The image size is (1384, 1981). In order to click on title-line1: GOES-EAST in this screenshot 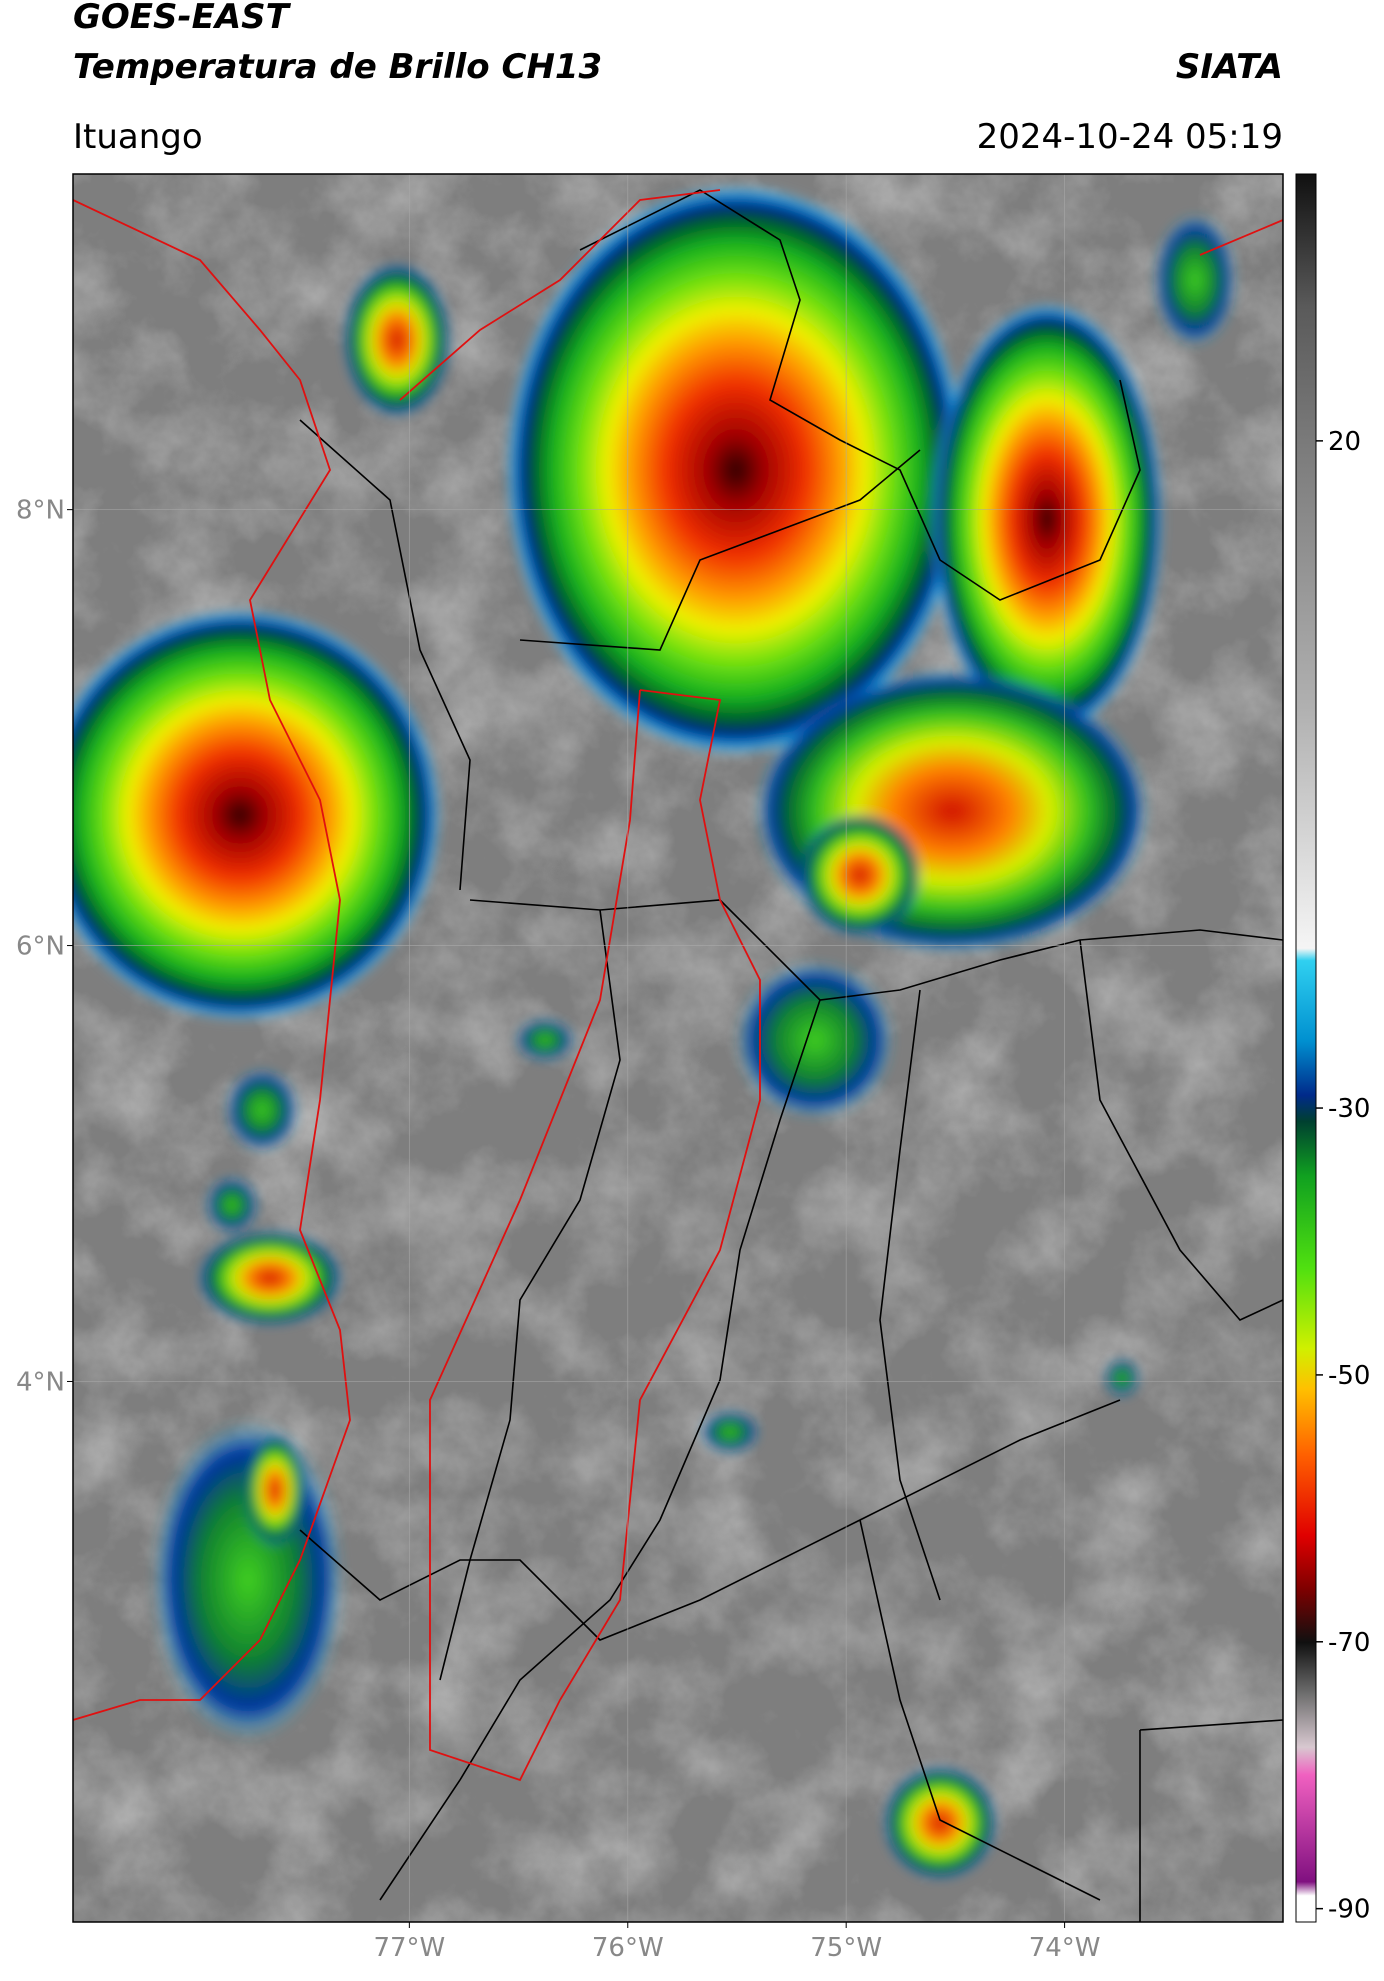, I will do `click(182, 18)`.